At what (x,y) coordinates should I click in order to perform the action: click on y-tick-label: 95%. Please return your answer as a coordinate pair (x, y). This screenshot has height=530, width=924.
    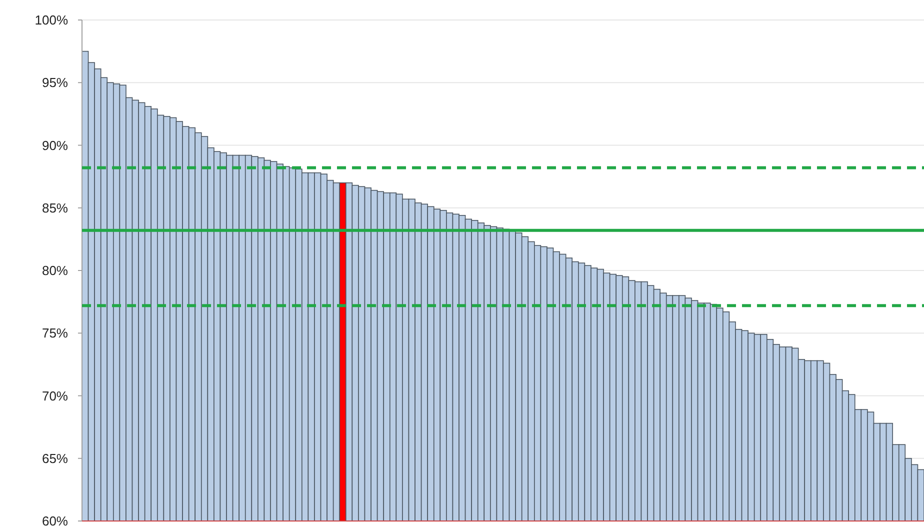
    Looking at the image, I should click on (55, 82).